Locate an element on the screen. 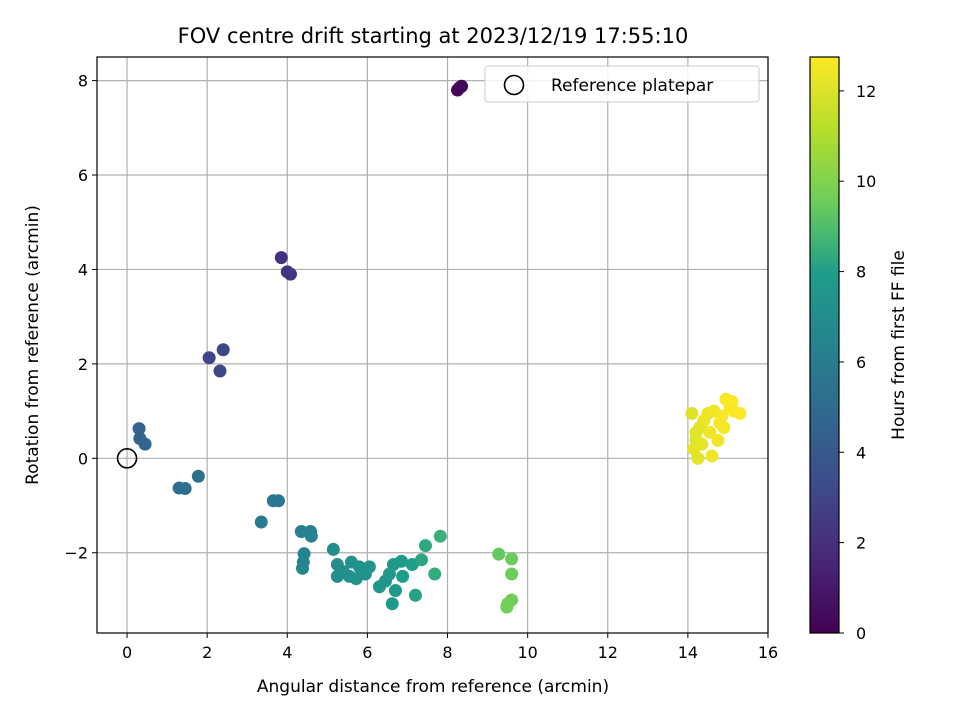 Image resolution: width=960 pixels, height=720 pixels. colorbar-tick-label: 12 is located at coordinates (866, 91).